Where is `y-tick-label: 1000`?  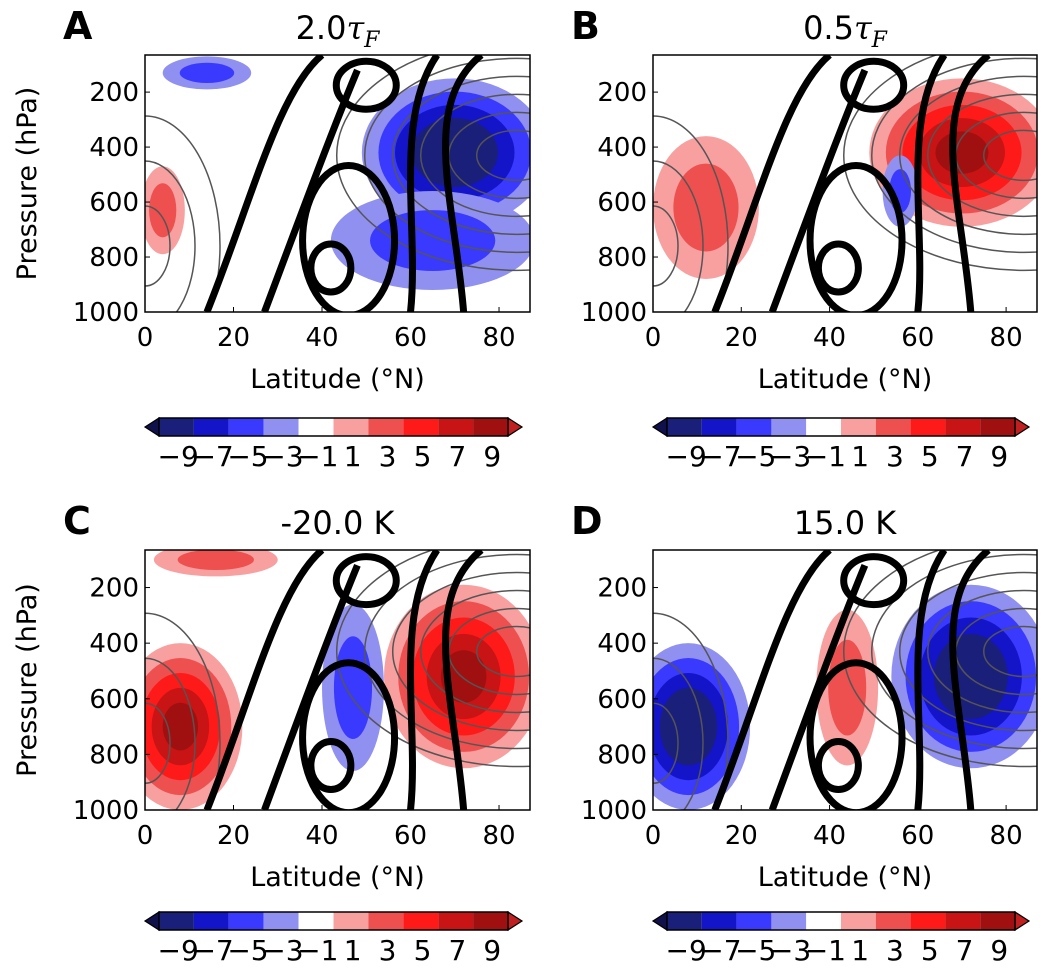 y-tick-label: 1000 is located at coordinates (614, 313).